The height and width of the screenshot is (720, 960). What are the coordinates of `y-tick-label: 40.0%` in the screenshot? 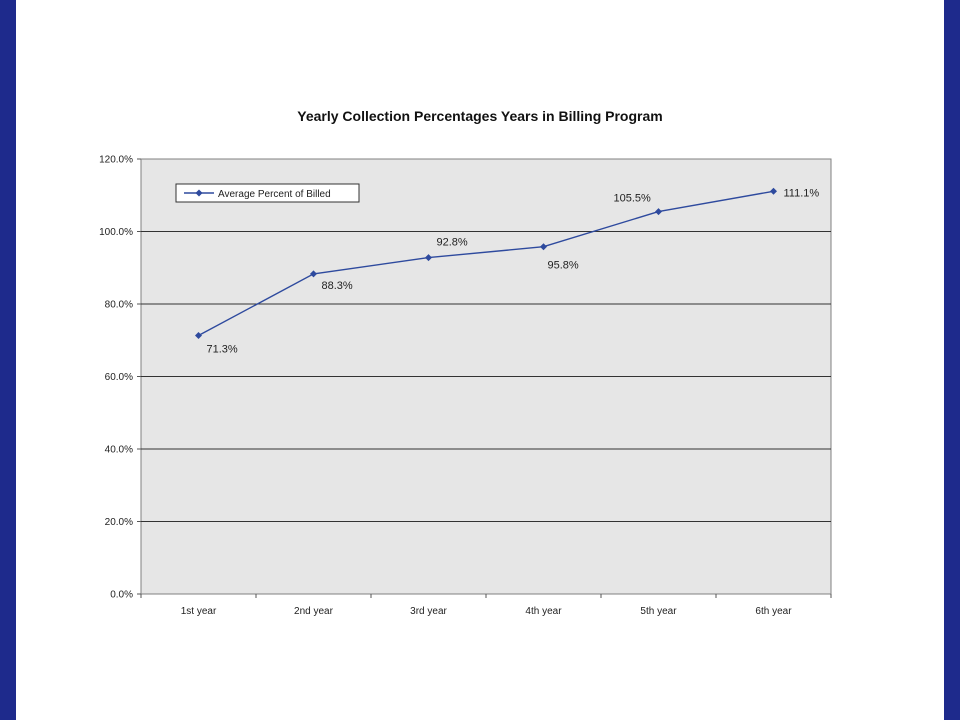 It's located at (119, 450).